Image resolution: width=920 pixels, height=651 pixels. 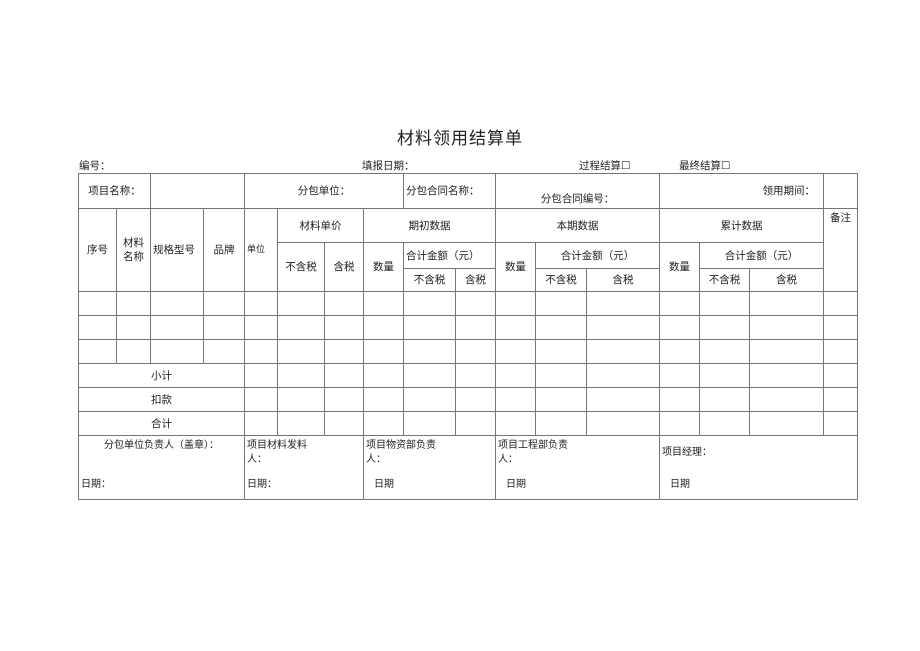 I want to click on signature-materials-dept: 项目物资部负责人： 日期, so click(x=429, y=467).